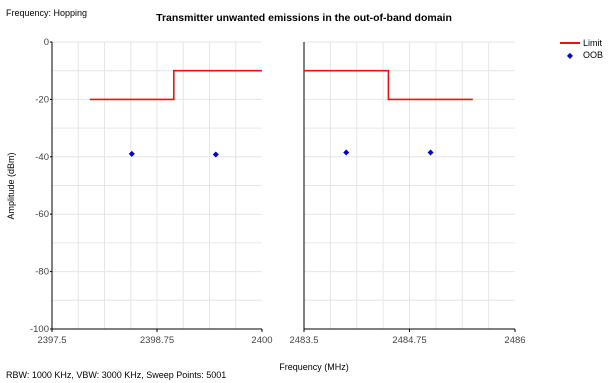 The height and width of the screenshot is (383, 608). Describe the element at coordinates (303, 340) in the screenshot. I see `panel-2-x-tick-label: 2483.5` at that location.